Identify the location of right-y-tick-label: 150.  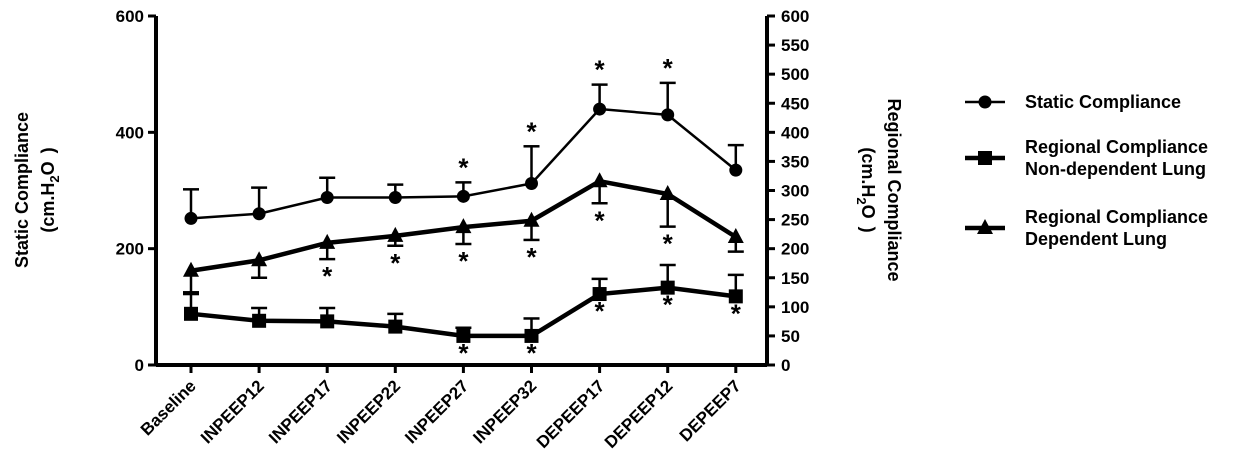
(795, 278).